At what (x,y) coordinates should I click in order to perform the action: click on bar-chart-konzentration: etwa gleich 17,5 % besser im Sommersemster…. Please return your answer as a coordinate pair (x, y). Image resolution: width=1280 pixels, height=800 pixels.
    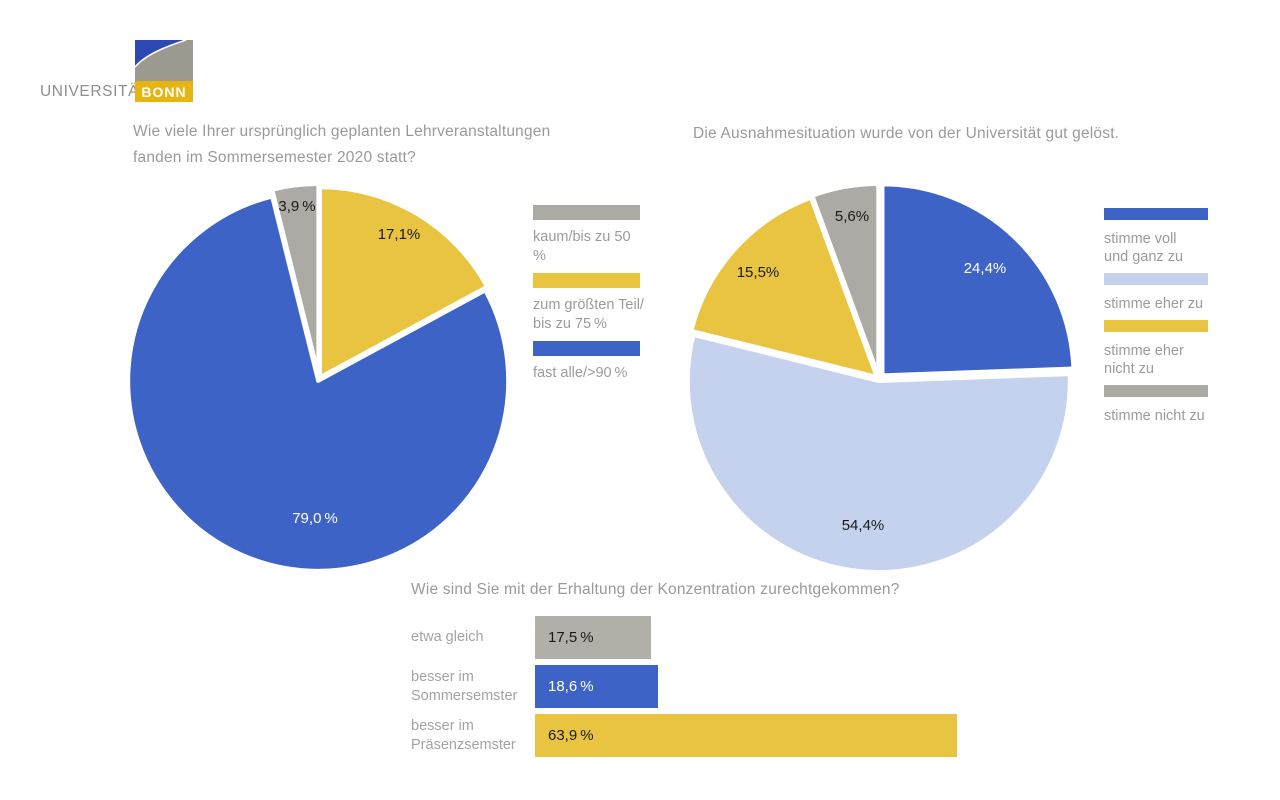
    Looking at the image, I should click on (684, 689).